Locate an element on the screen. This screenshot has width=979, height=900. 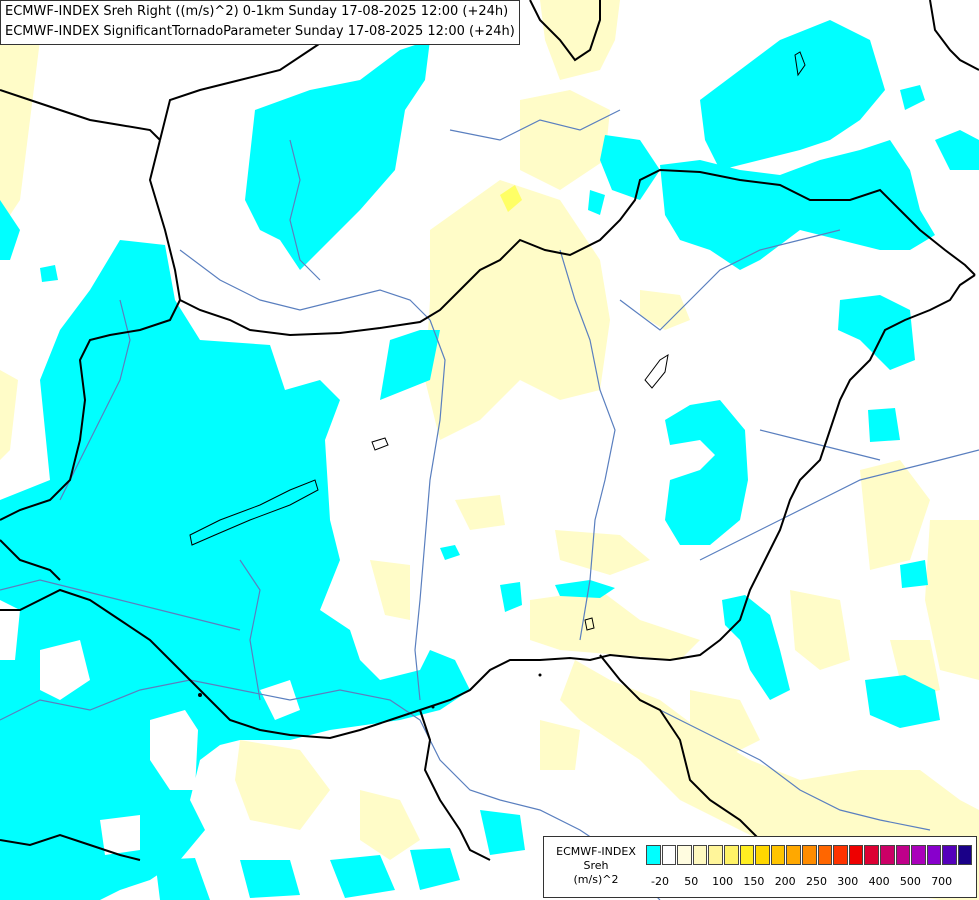
city-markers is located at coordinates (370, 691).